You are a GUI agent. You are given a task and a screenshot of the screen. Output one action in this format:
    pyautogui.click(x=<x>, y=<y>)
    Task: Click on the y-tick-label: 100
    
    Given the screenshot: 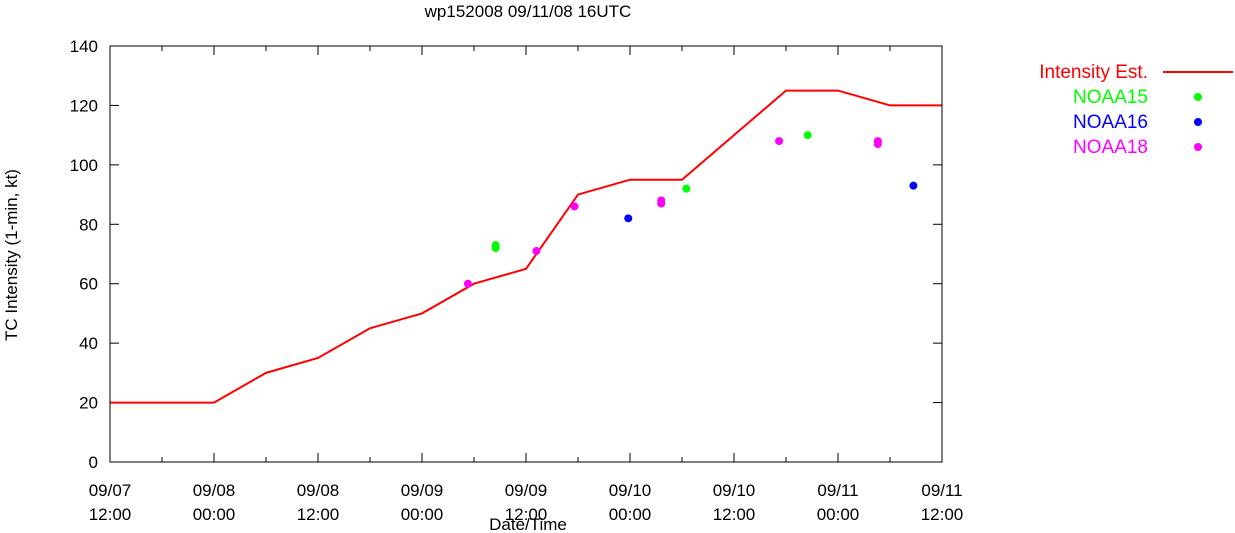 What is the action you would take?
    pyautogui.click(x=84, y=165)
    